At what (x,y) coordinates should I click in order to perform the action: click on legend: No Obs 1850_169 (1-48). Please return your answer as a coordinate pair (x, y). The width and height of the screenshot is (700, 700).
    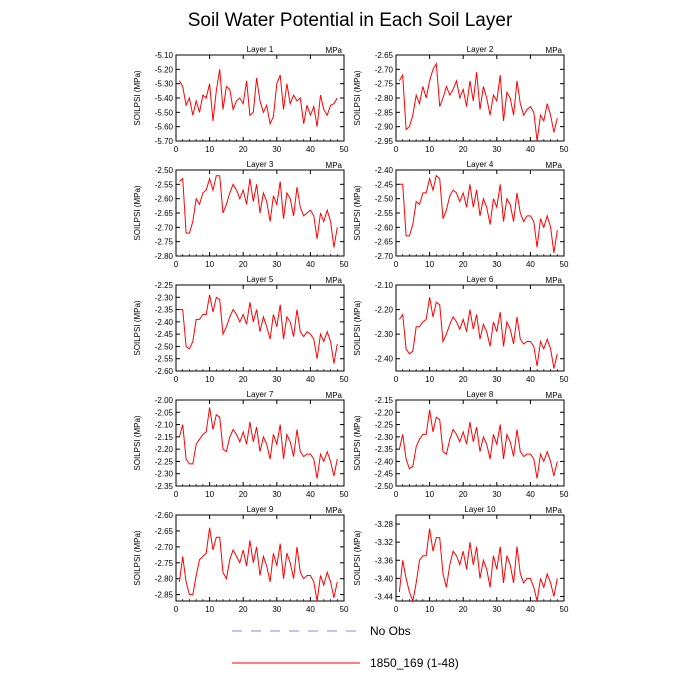
    Looking at the image, I should click on (345, 647).